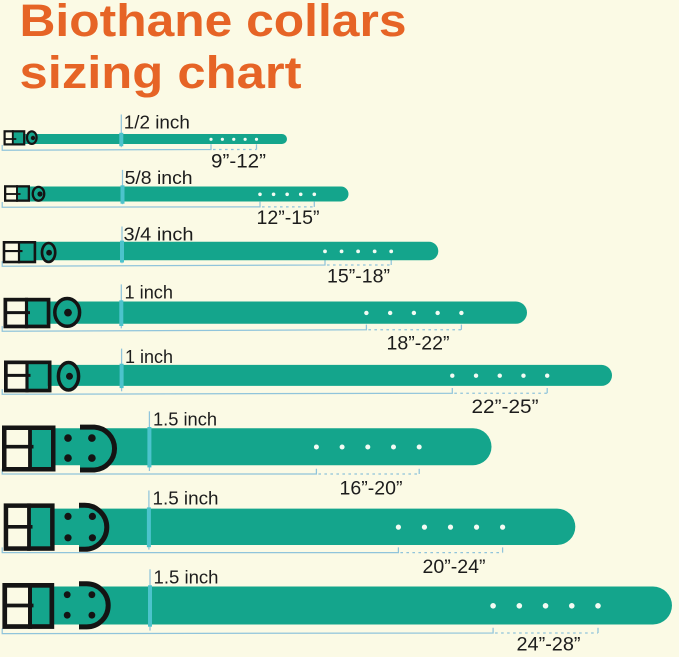  Describe the element at coordinates (418, 344) in the screenshot. I see `svg-text: 18”-22”` at that location.